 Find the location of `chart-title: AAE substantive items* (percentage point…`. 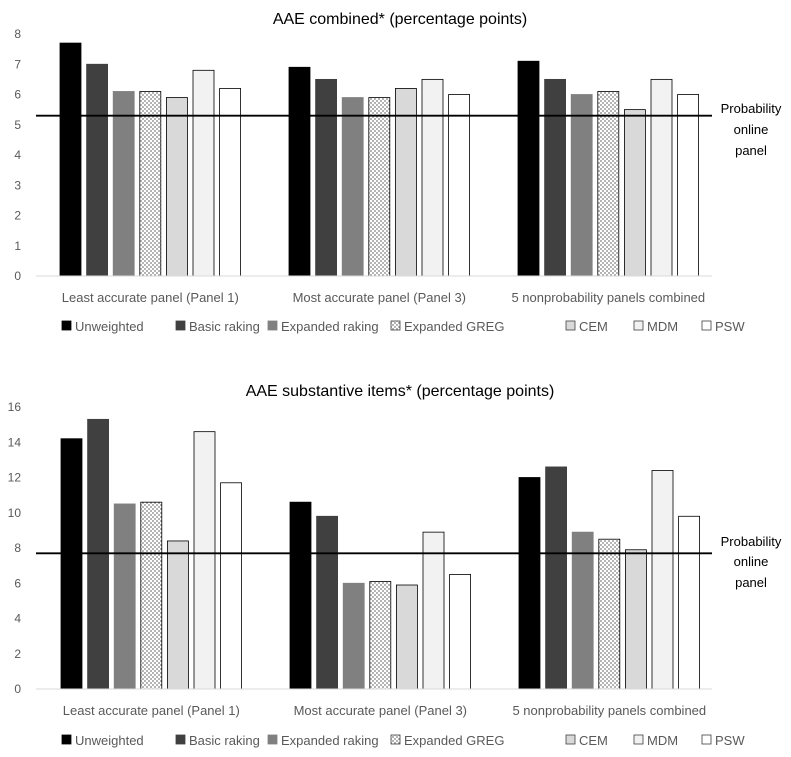

chart-title: AAE substantive items* (percentage point… is located at coordinates (400, 391).